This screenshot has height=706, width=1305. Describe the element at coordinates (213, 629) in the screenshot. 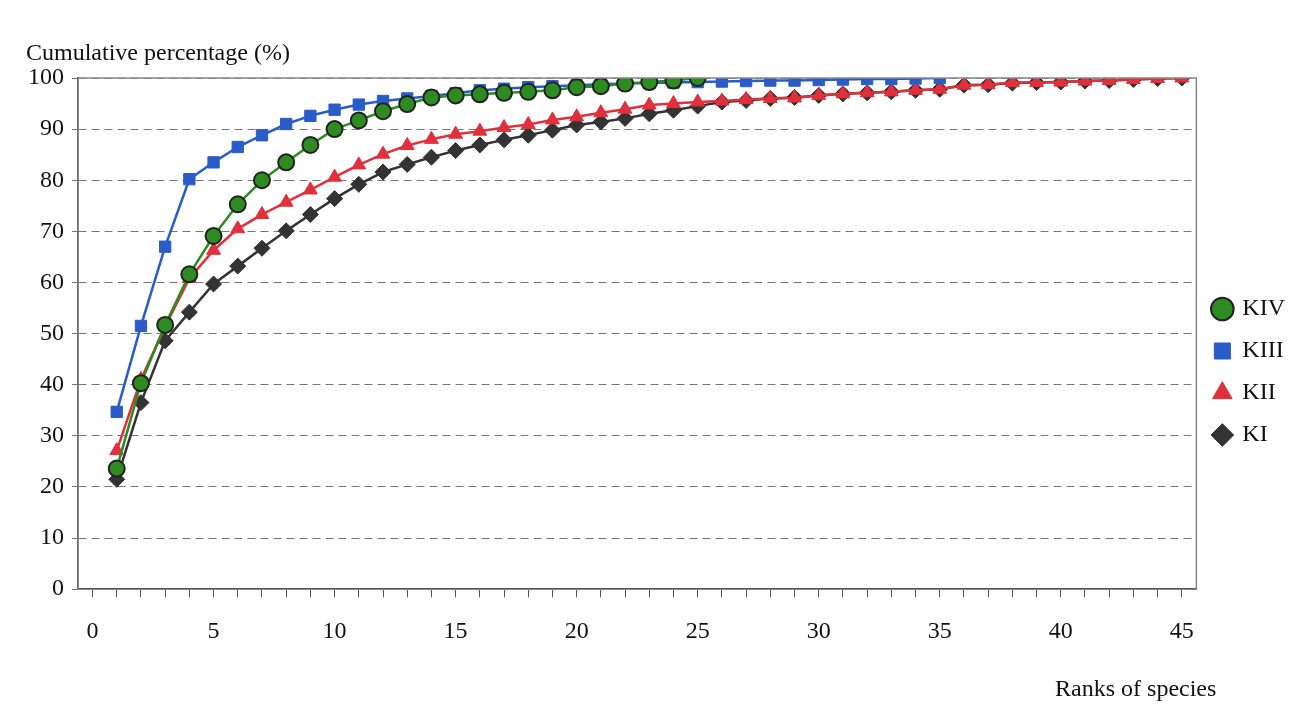

I see `x-tick-label: 5` at that location.